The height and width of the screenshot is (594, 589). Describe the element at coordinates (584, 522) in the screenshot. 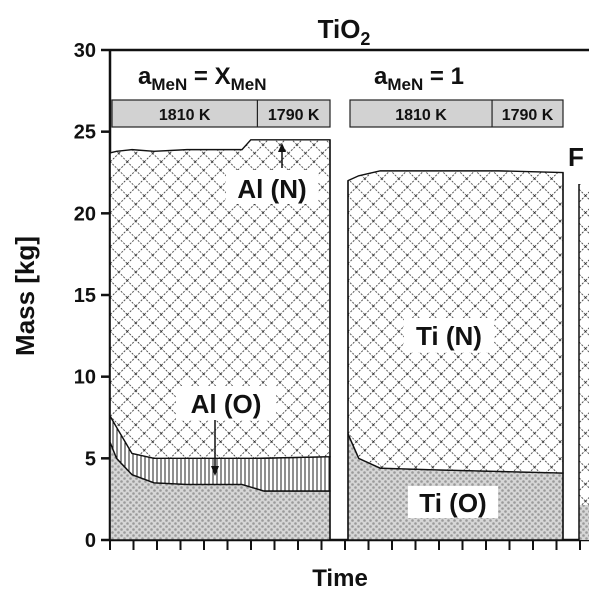

I see `cut-panel-lower-area` at that location.